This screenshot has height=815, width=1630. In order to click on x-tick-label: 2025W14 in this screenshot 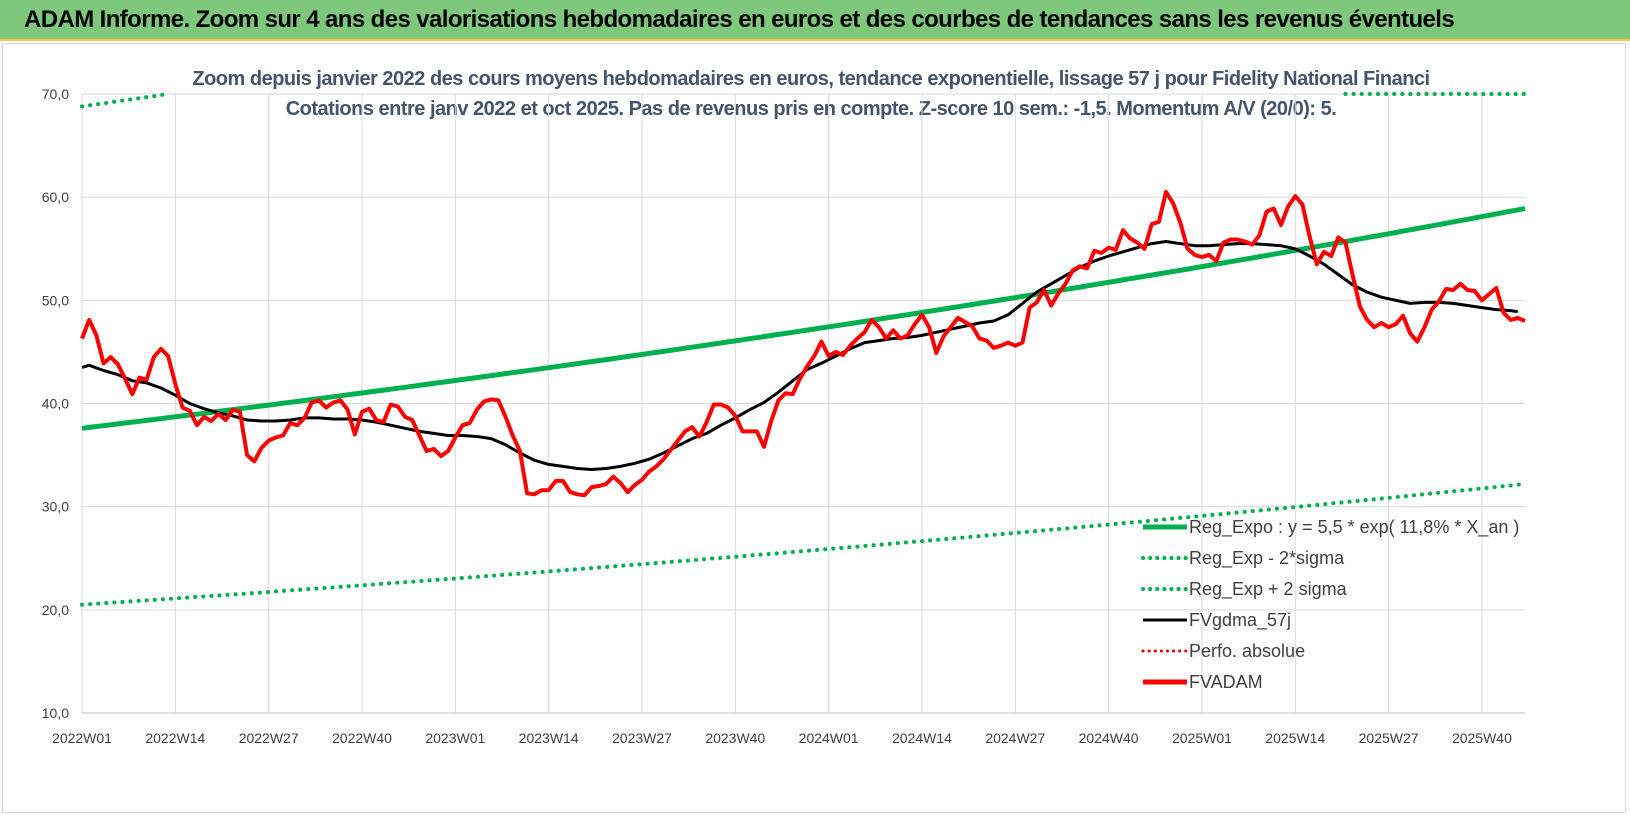, I will do `click(1295, 738)`.